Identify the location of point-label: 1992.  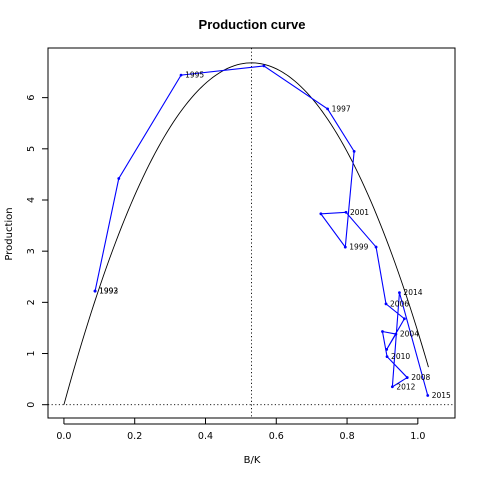
(108, 291).